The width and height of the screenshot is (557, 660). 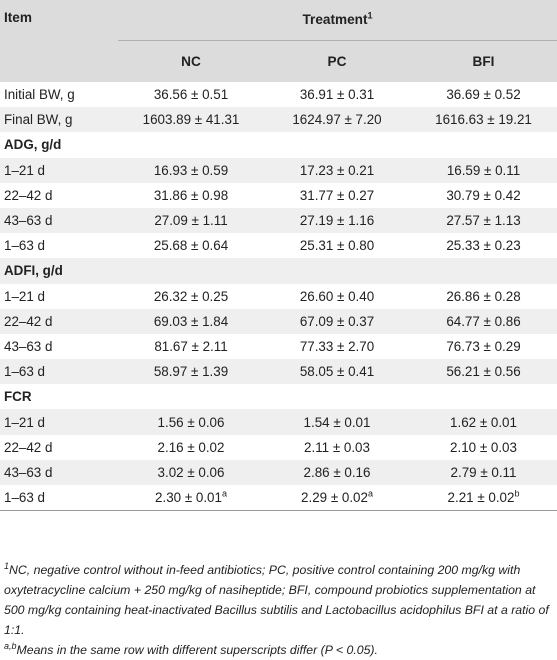 I want to click on row-label: Initial BW, g, so click(x=39, y=95).